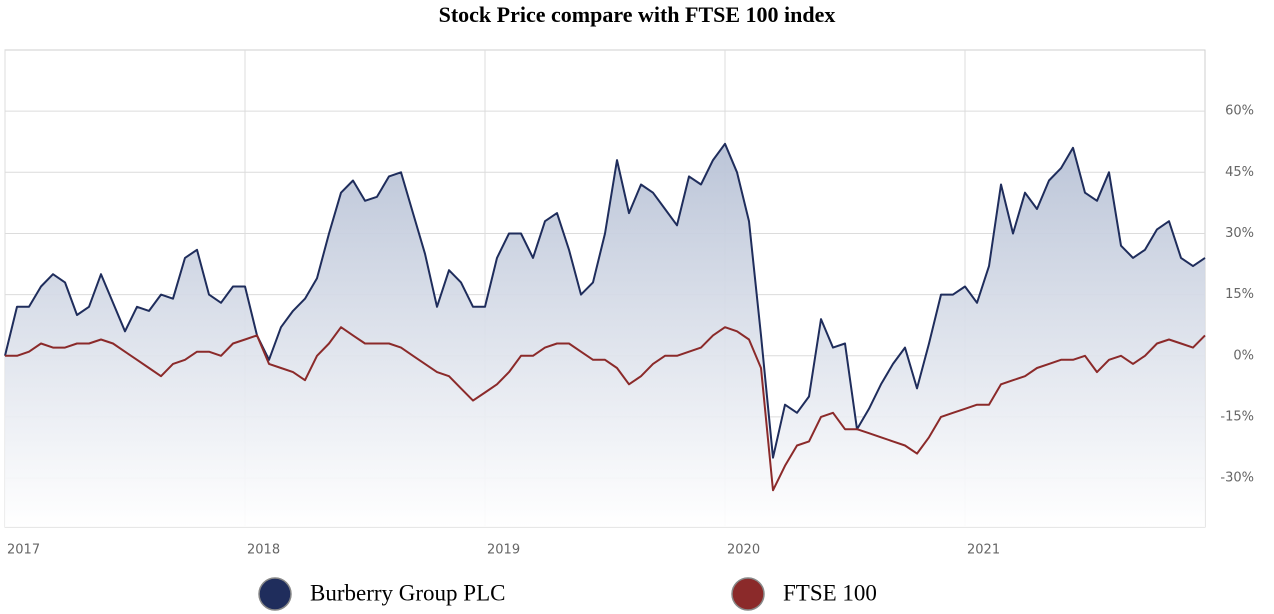  I want to click on y-tick-label: 30%, so click(1239, 233).